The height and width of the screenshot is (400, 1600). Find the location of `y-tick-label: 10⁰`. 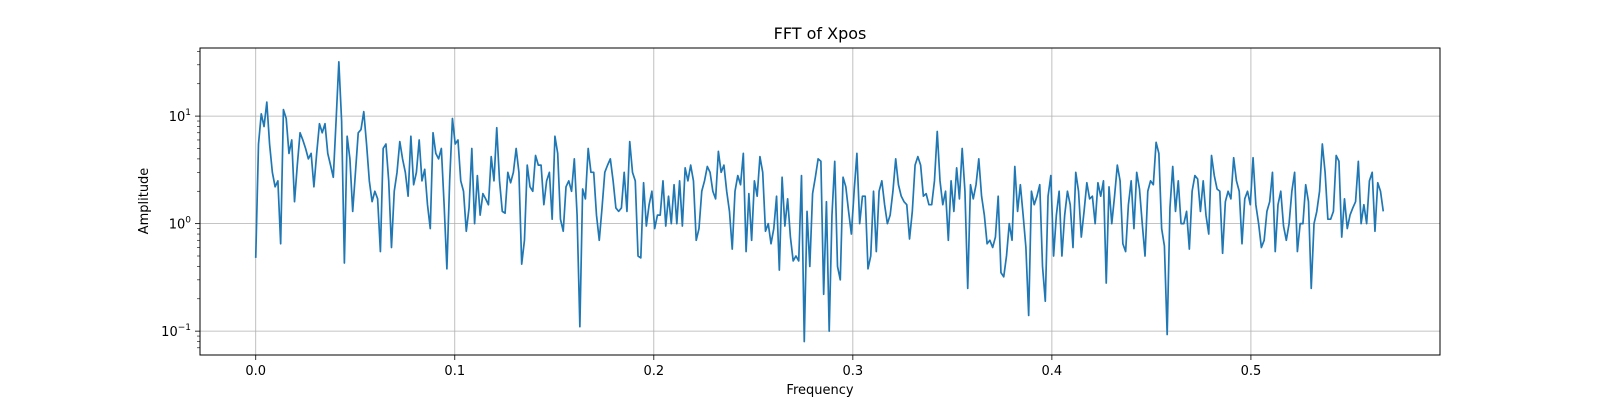

y-tick-label: 10⁰ is located at coordinates (180, 224).